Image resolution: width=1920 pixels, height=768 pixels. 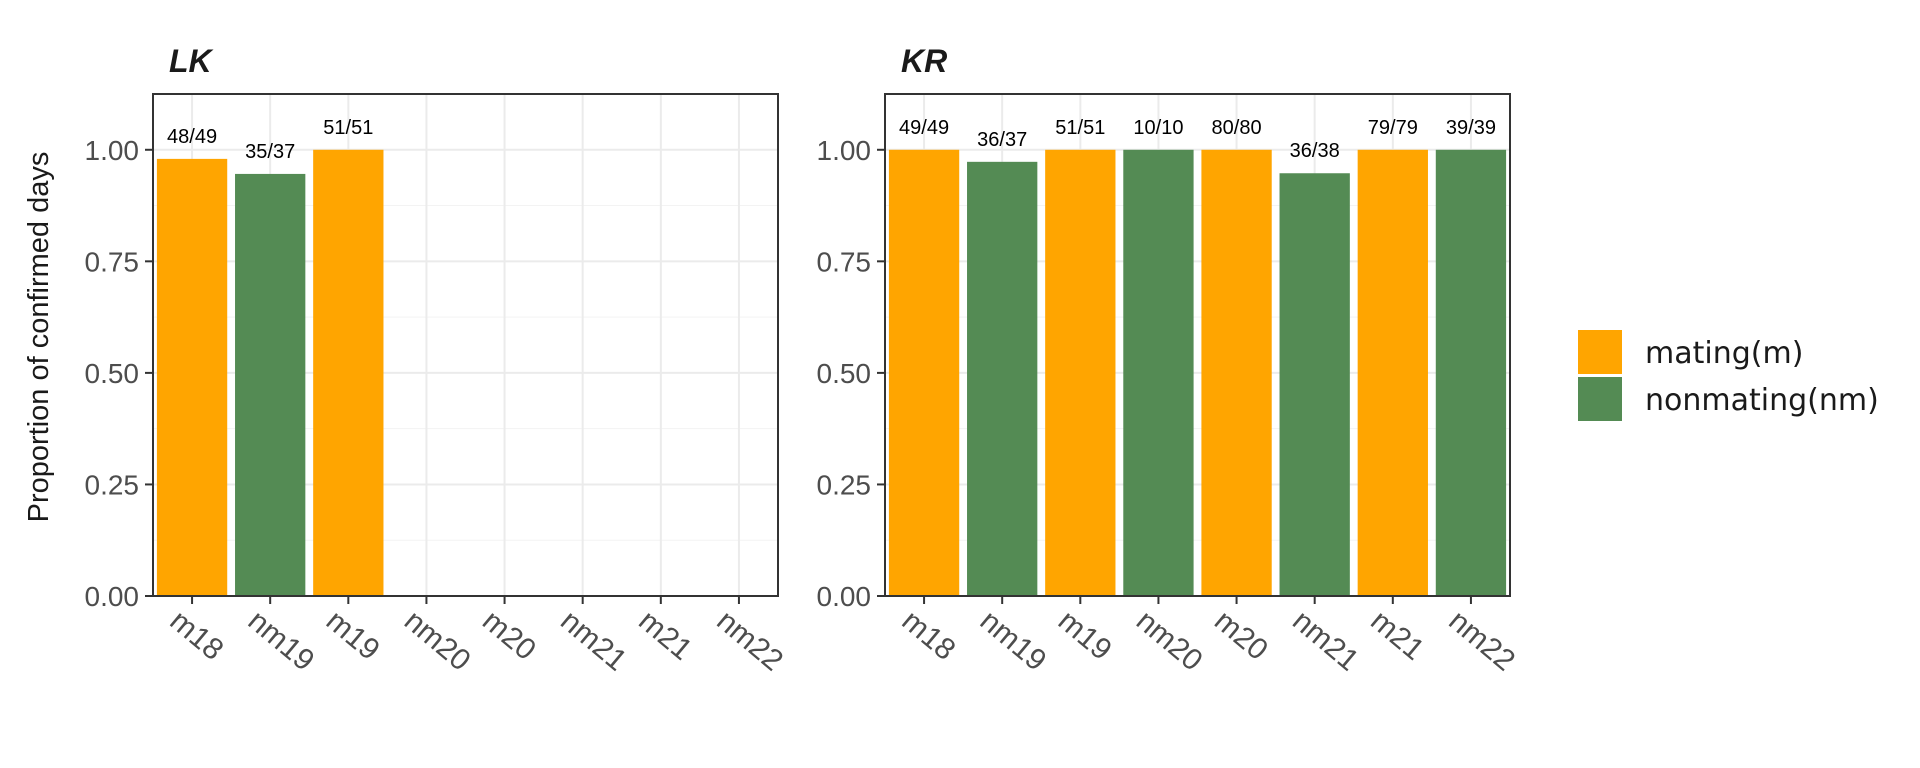 I want to click on bar-label: 39/39, so click(x=1471, y=128).